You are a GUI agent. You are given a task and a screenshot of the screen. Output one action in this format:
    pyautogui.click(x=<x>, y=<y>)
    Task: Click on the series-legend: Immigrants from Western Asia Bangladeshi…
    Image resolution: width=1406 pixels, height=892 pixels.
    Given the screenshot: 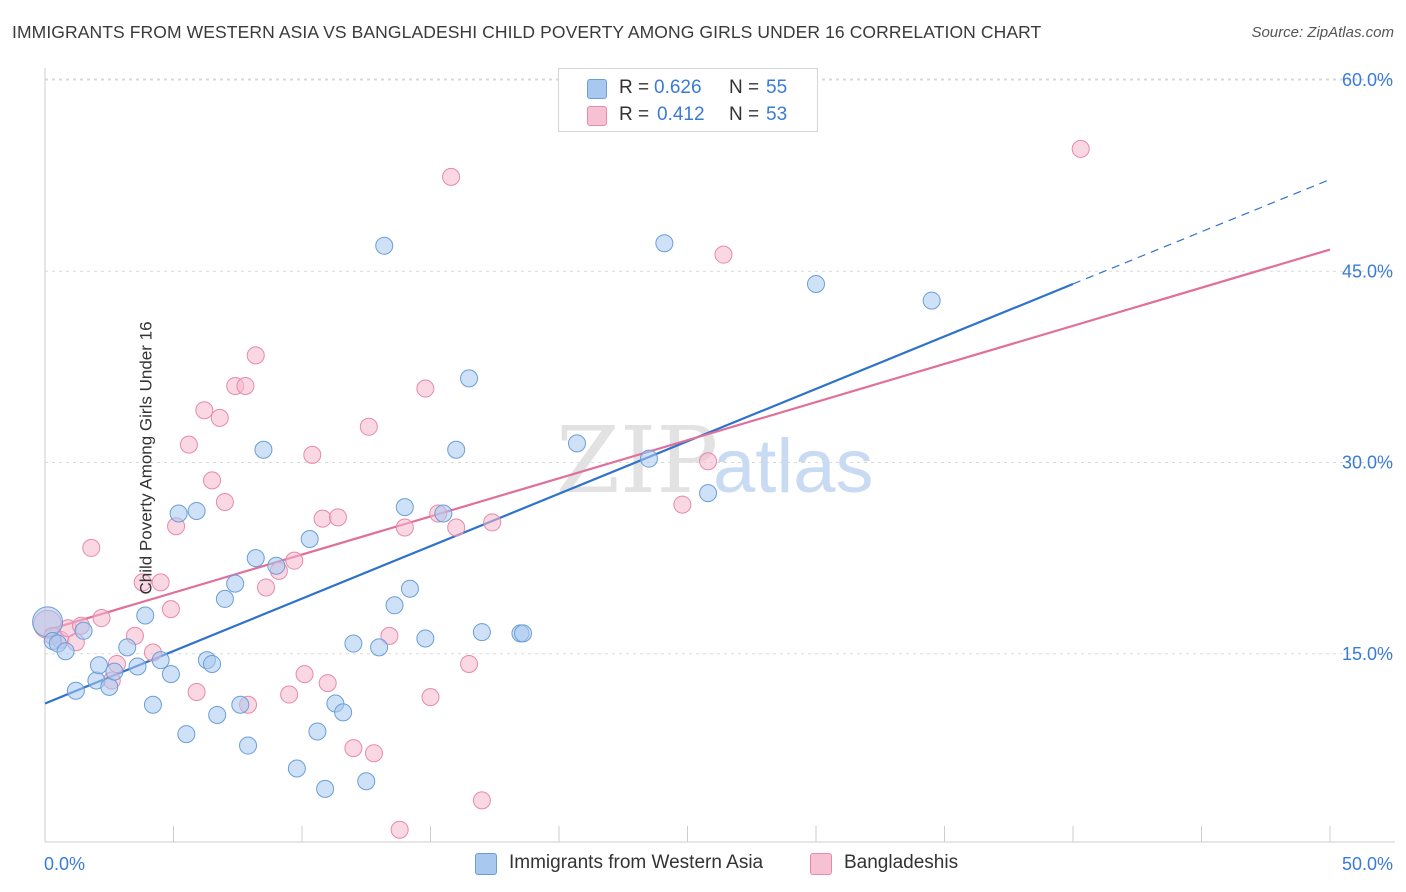 What is the action you would take?
    pyautogui.click(x=703, y=865)
    